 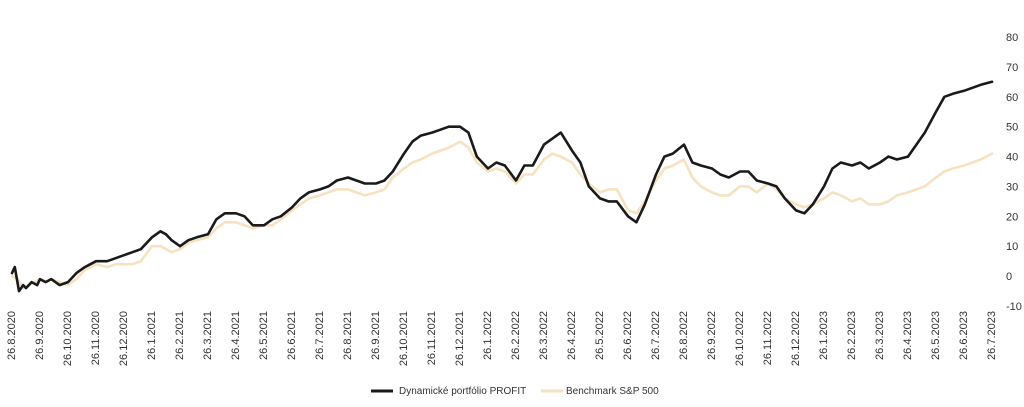 I want to click on x-tick-label: 26.7.2022, so click(x=656, y=335).